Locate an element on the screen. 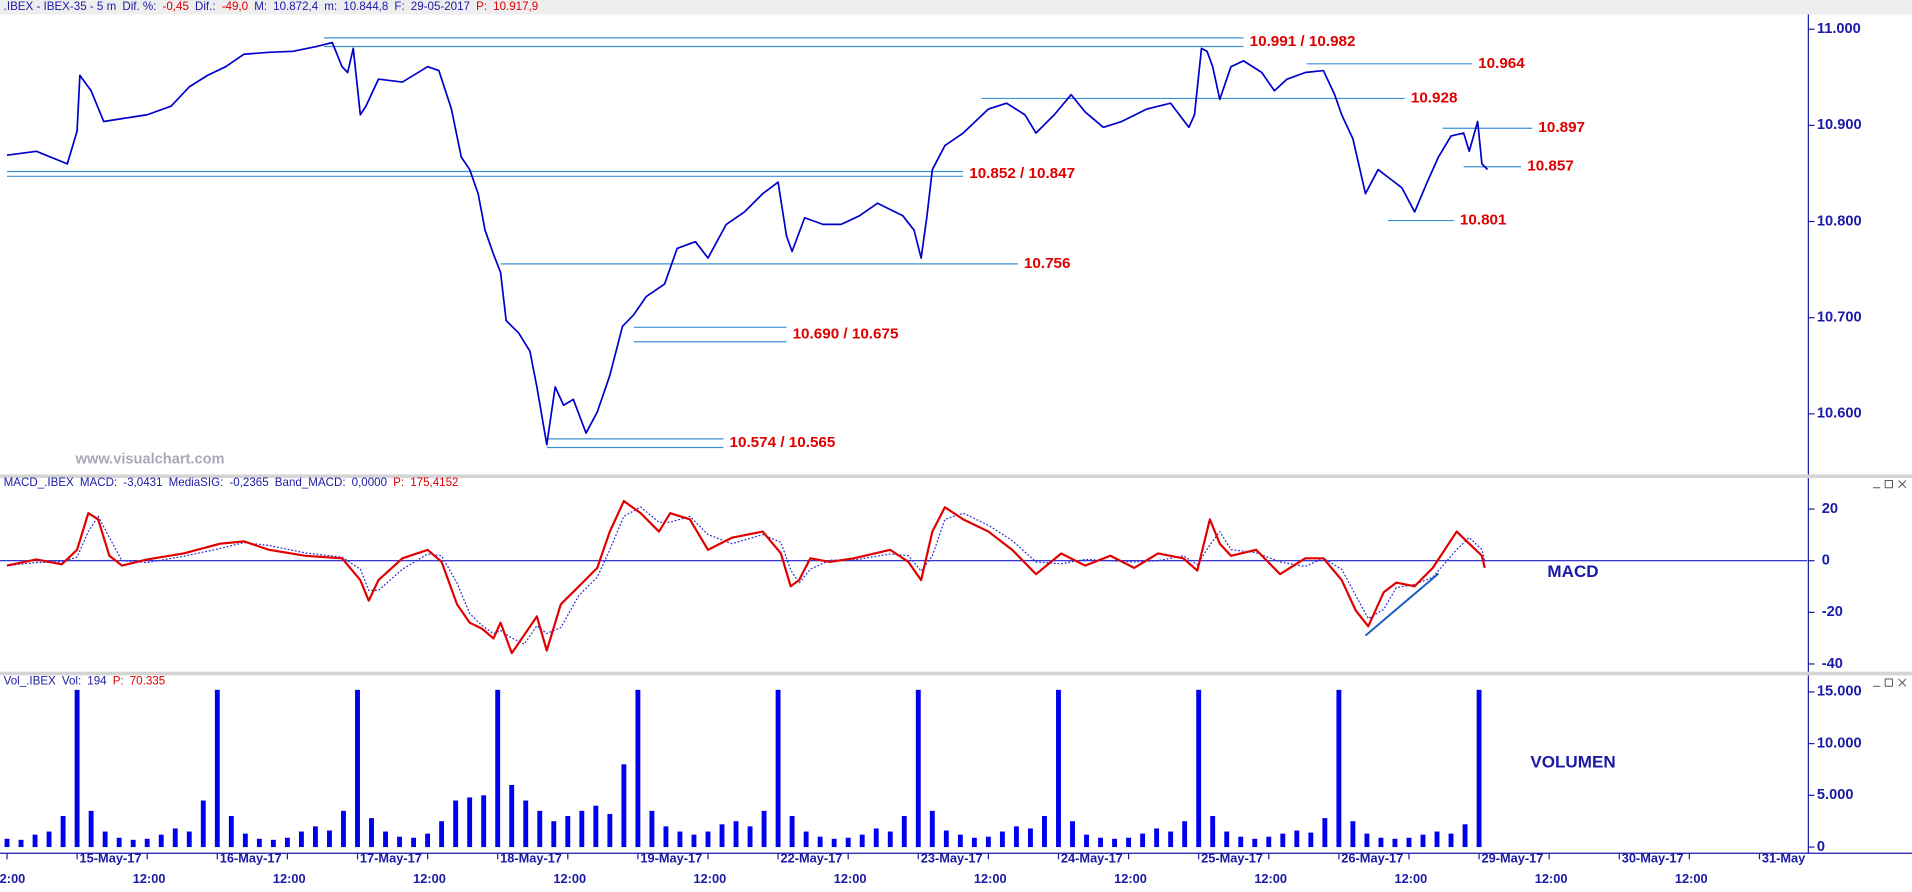 The image size is (1912, 892). header-item: 10.844,8 is located at coordinates (365, 7).